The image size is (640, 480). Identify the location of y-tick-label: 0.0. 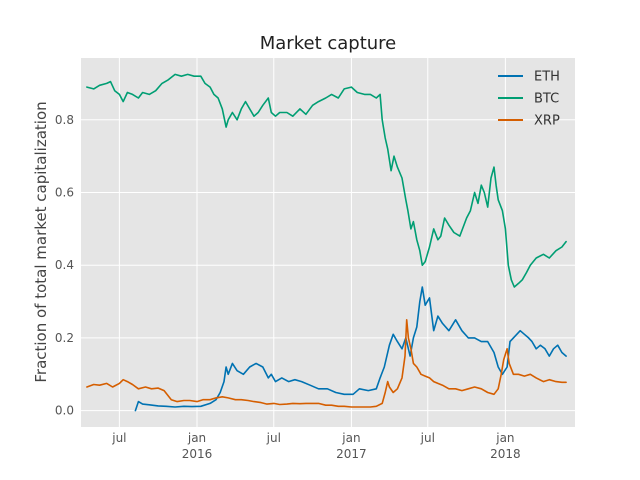
(64, 411).